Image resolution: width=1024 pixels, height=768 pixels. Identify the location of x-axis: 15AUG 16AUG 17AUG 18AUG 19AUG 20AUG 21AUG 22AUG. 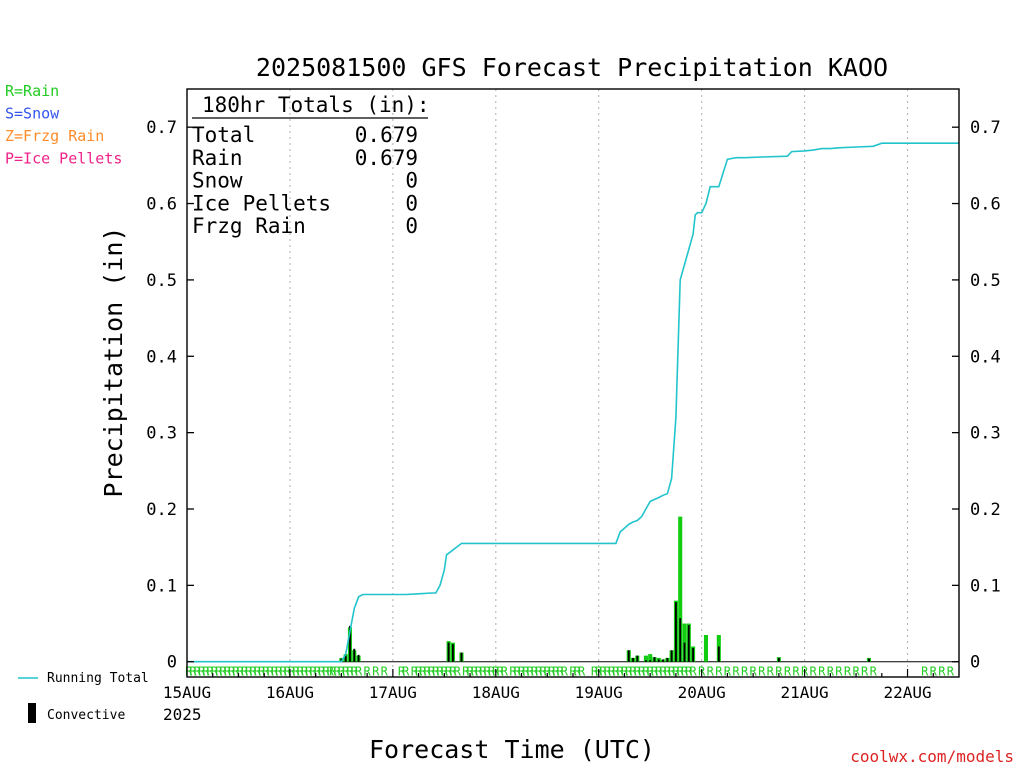
(548, 685).